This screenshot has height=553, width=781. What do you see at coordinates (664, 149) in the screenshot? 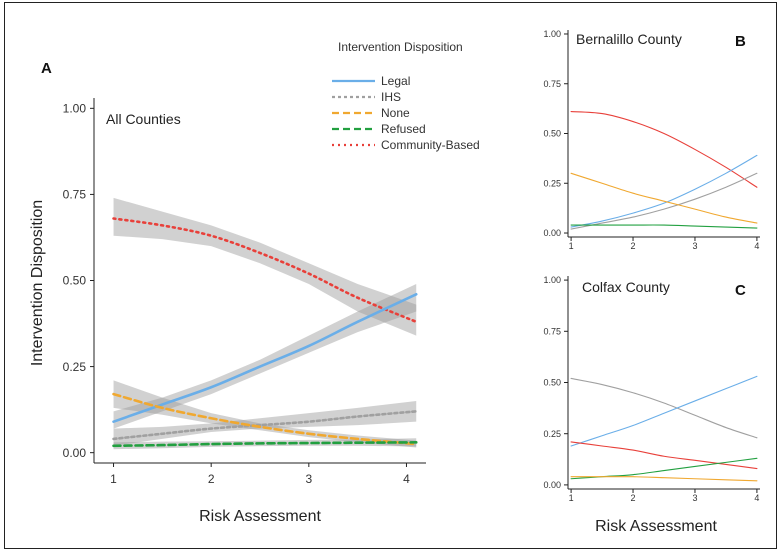
I see `panel-b-line-community-based` at bounding box center [664, 149].